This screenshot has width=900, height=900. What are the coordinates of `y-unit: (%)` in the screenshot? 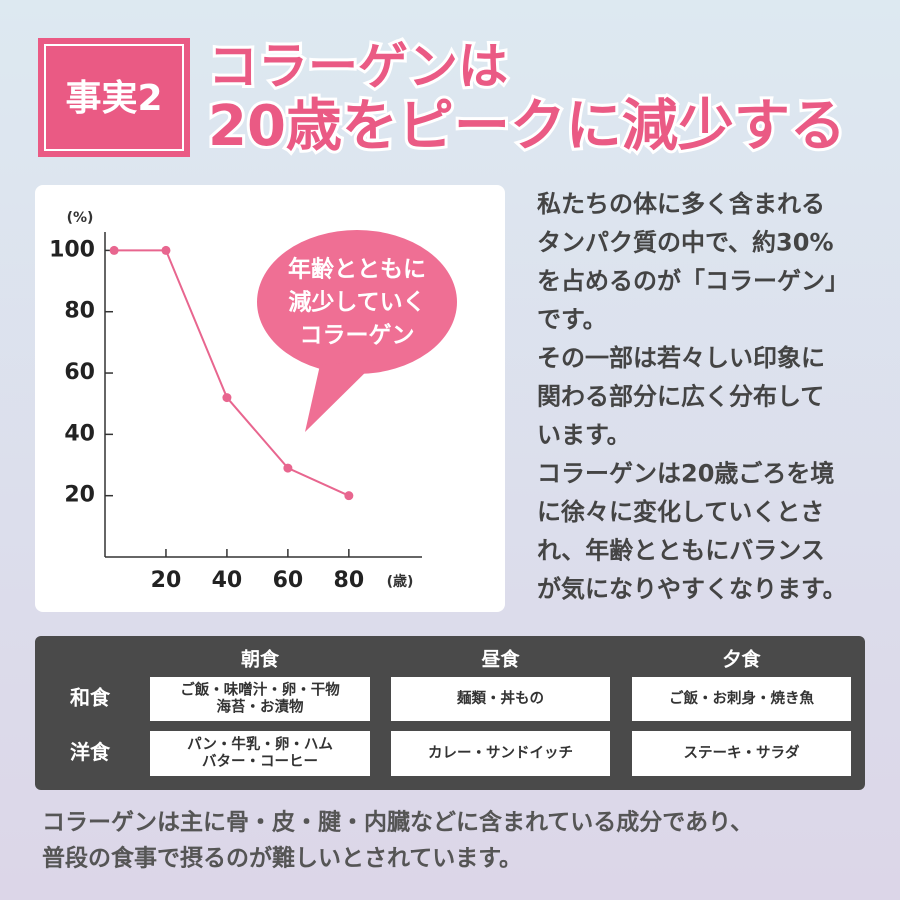 It's located at (80, 218).